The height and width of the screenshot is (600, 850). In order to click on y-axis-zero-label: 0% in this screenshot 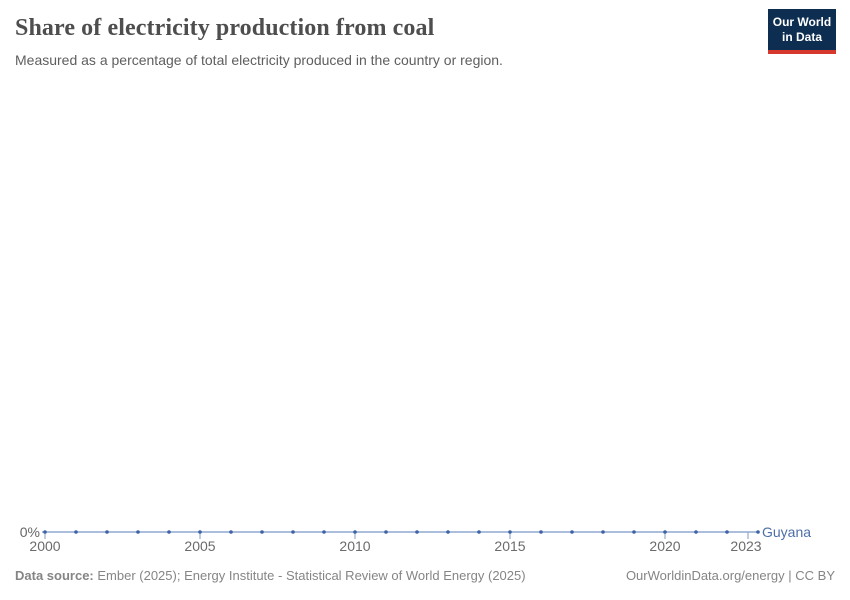, I will do `click(29, 532)`.